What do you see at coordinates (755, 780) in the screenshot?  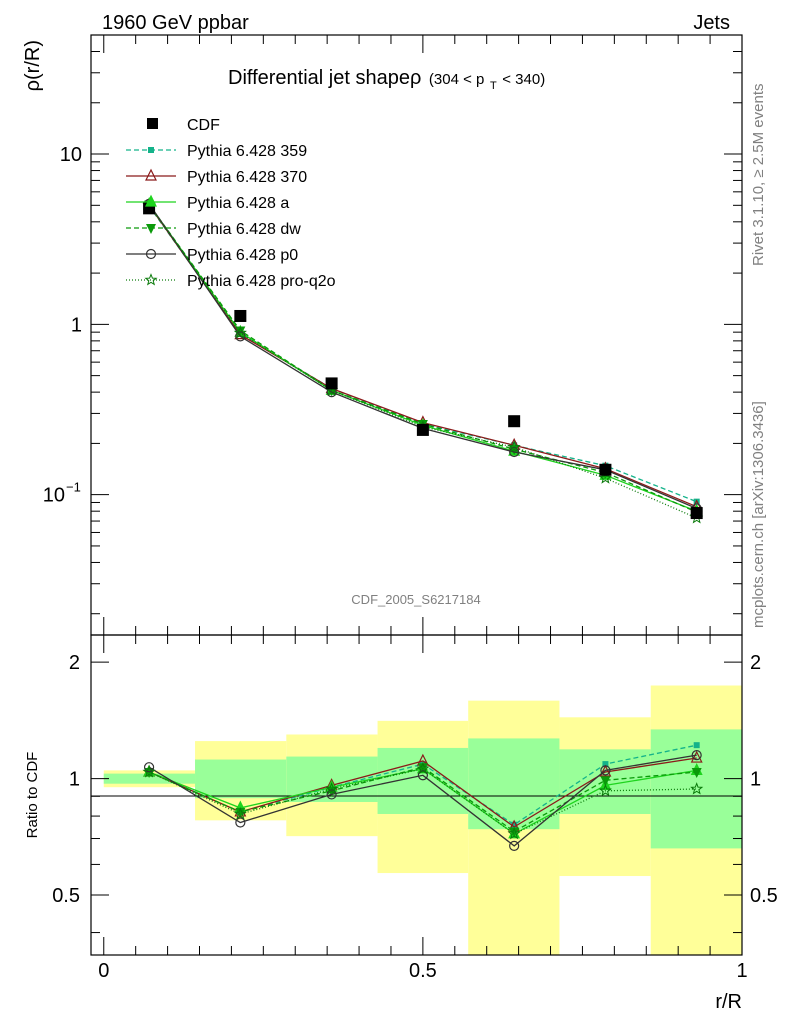 I see `ratio-y-tick-label-right: 1` at bounding box center [755, 780].